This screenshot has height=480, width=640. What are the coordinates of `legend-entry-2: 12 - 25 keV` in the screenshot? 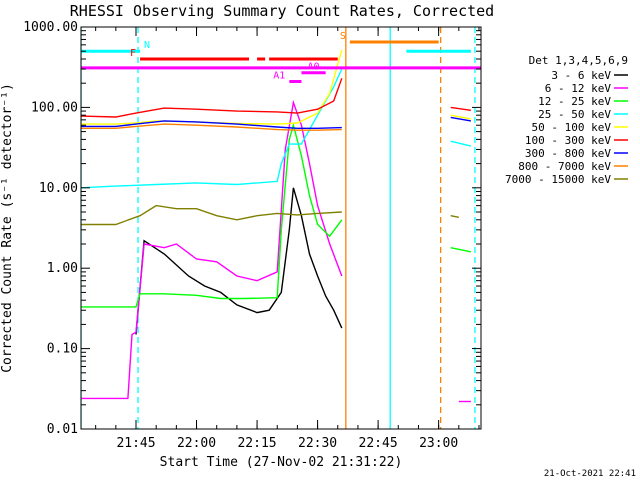 It's located at (574, 101).